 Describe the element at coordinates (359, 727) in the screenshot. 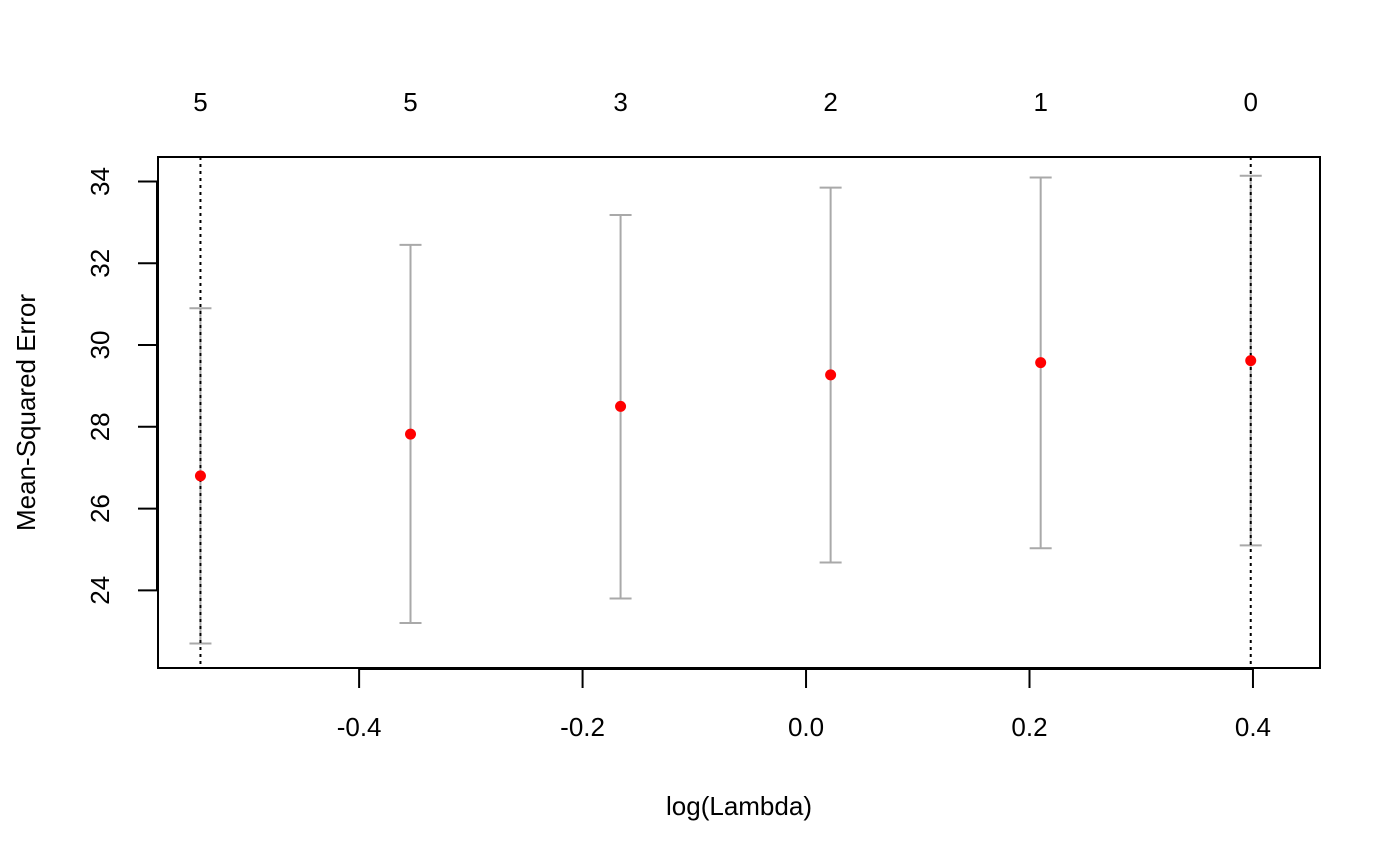

I see `x-tick-label-0: -0.4` at that location.